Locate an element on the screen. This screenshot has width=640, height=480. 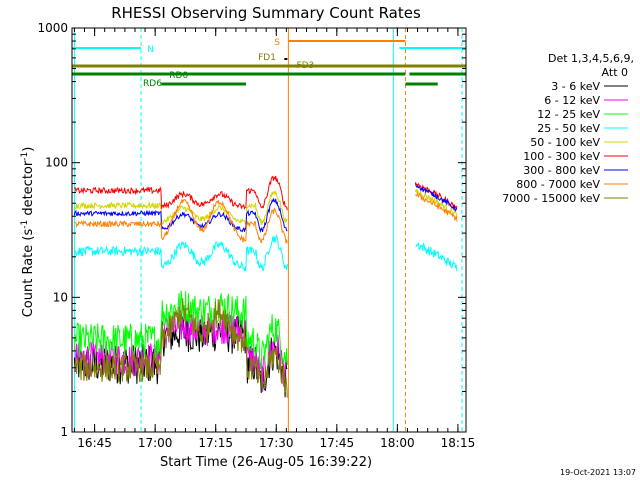
flag-marker is located at coordinates (286, 59).